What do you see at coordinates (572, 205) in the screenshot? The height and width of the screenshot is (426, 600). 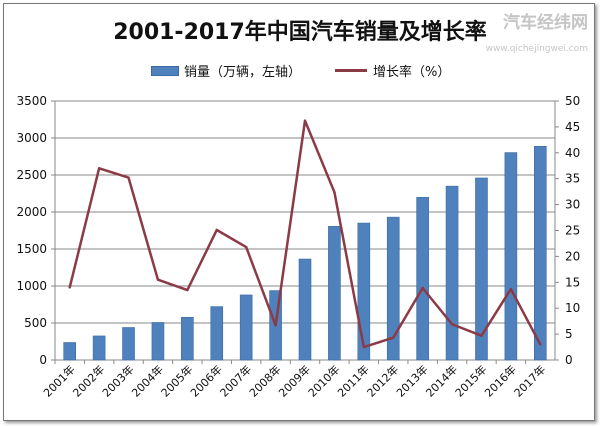 I see `right-tick-label: 30` at bounding box center [572, 205].